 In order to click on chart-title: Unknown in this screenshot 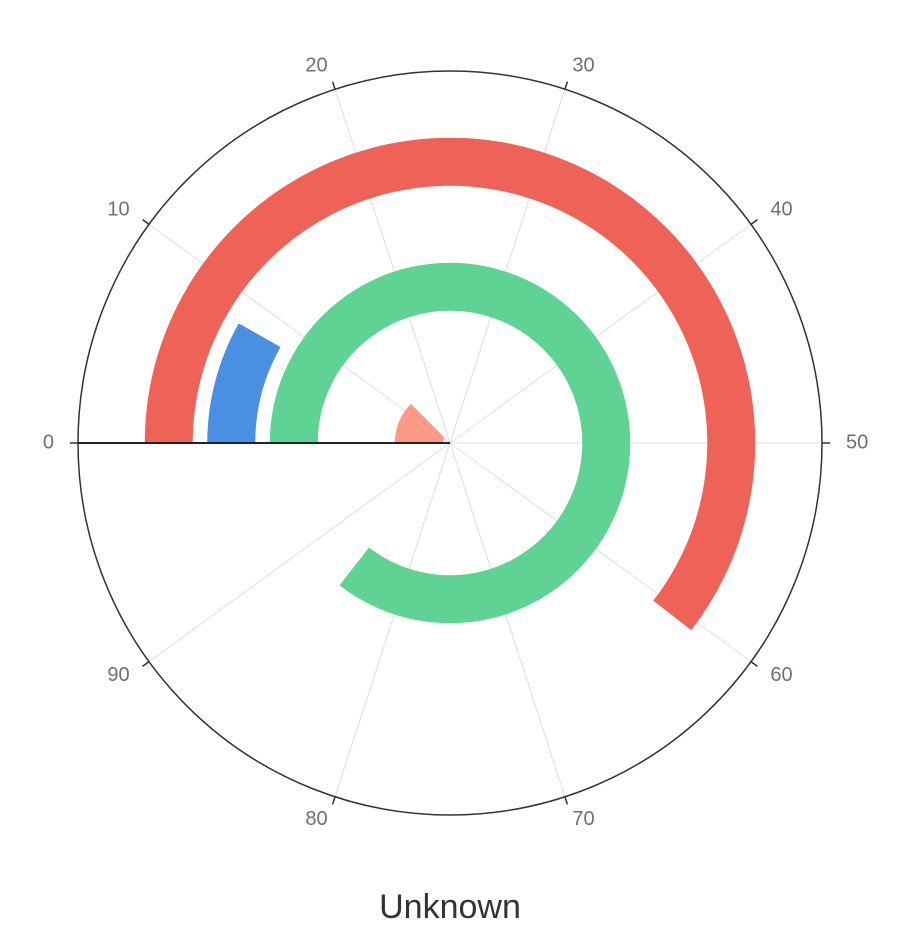, I will do `click(450, 907)`.